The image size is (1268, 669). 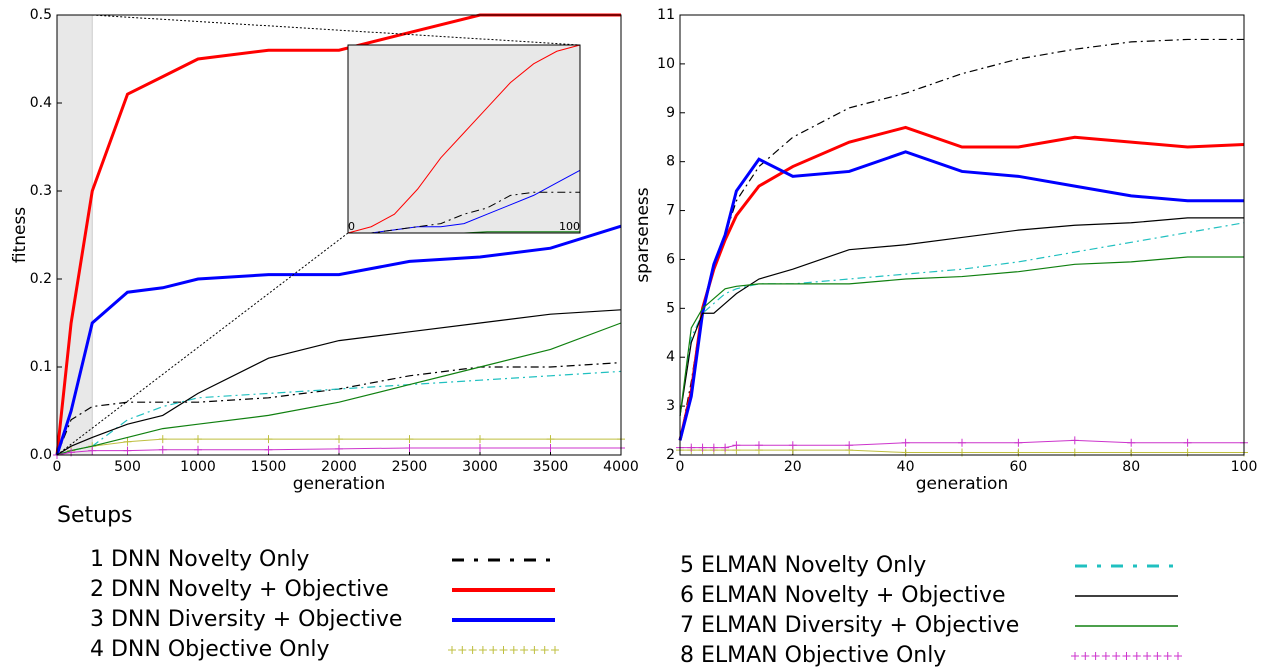 What do you see at coordinates (569, 226) in the screenshot?
I see `x-tick-label: 100` at bounding box center [569, 226].